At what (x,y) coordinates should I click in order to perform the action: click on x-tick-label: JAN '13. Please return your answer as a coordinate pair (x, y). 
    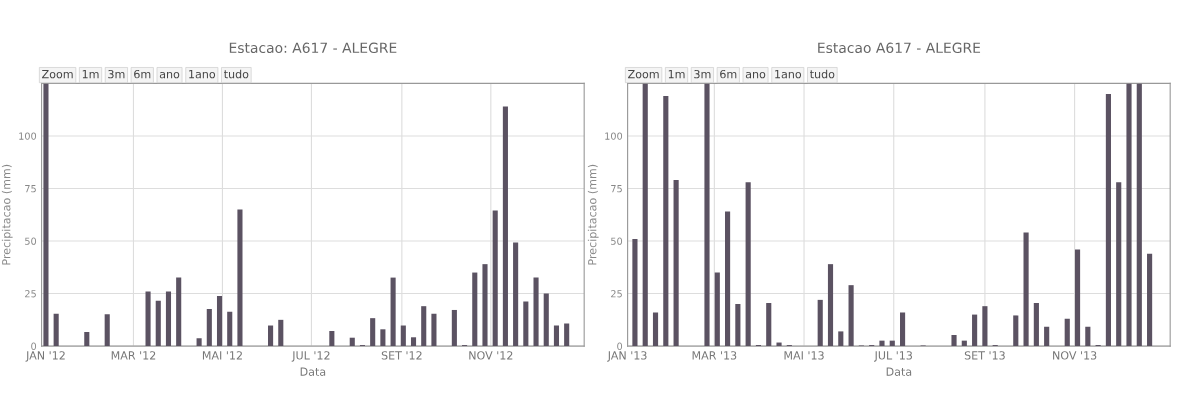
    Looking at the image, I should click on (627, 356).